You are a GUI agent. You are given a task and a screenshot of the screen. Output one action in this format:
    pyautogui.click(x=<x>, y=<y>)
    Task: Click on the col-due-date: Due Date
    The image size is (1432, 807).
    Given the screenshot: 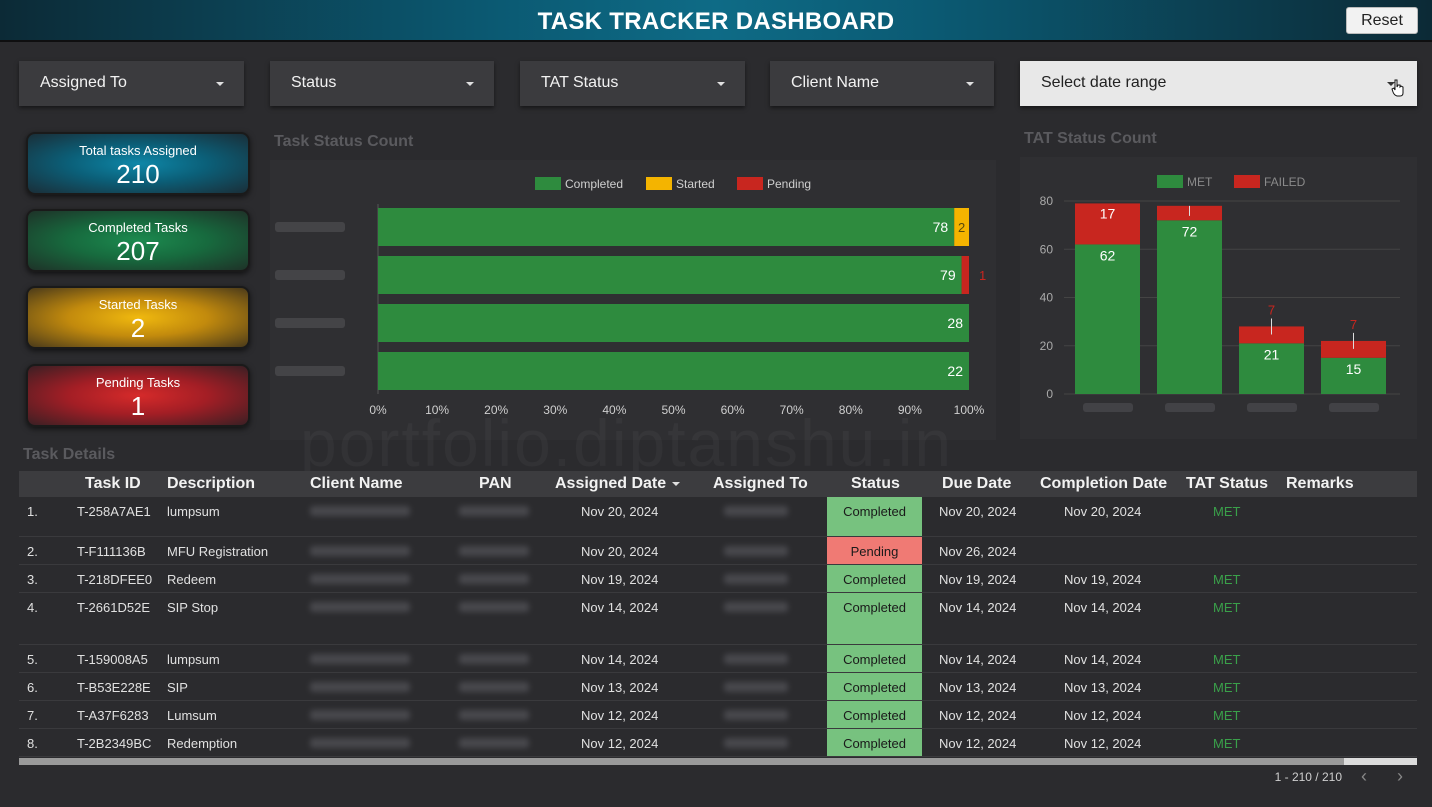 What is the action you would take?
    pyautogui.click(x=977, y=483)
    